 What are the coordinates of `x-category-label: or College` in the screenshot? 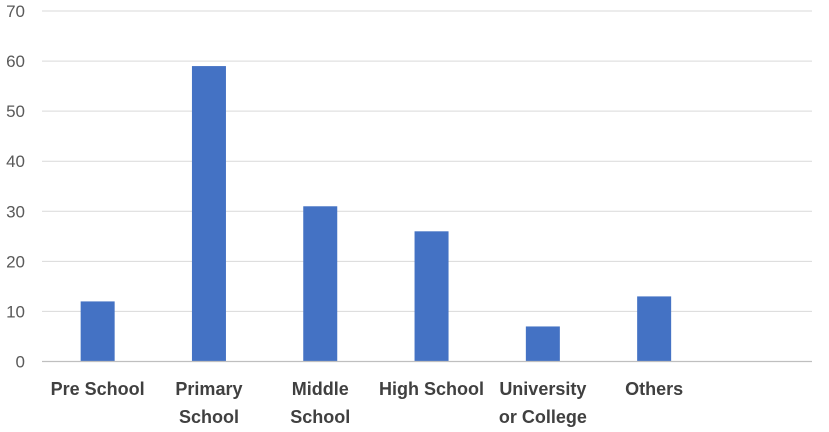 It's located at (543, 417).